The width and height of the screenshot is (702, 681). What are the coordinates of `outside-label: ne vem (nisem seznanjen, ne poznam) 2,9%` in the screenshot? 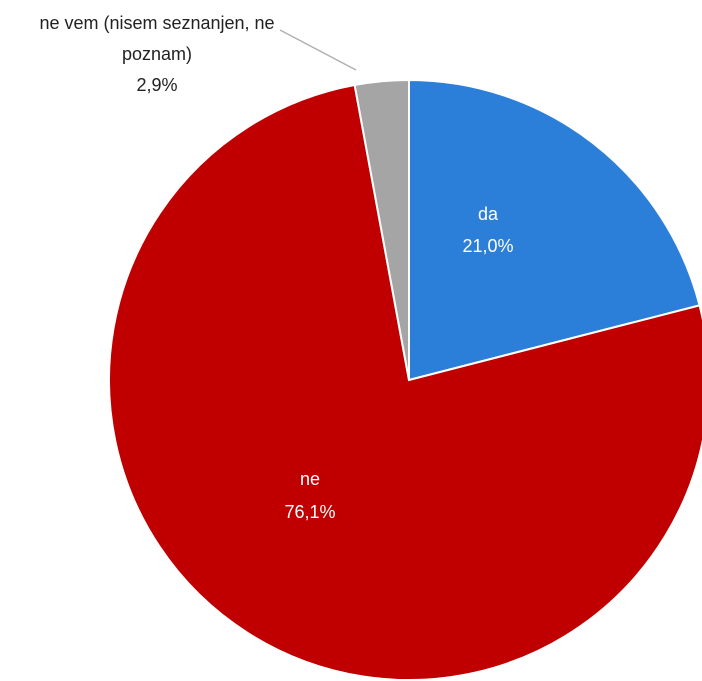 It's located at (157, 54).